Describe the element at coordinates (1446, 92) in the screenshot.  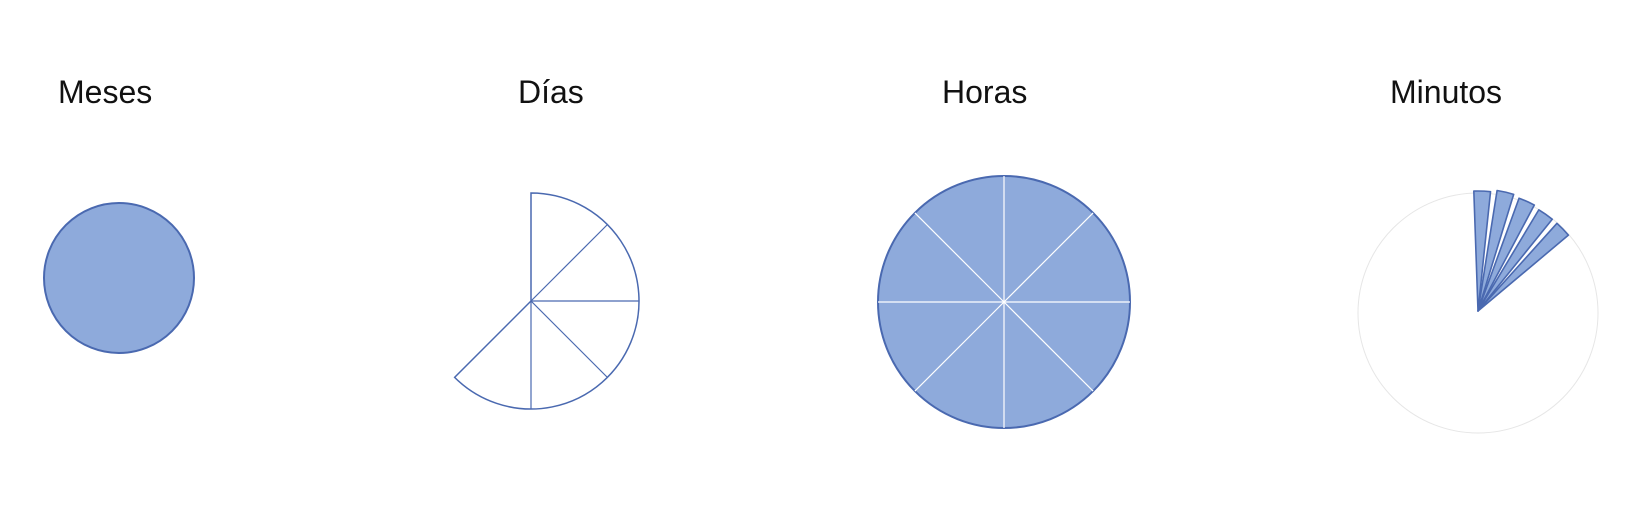
I see `minutos-label: Minutos` at that location.